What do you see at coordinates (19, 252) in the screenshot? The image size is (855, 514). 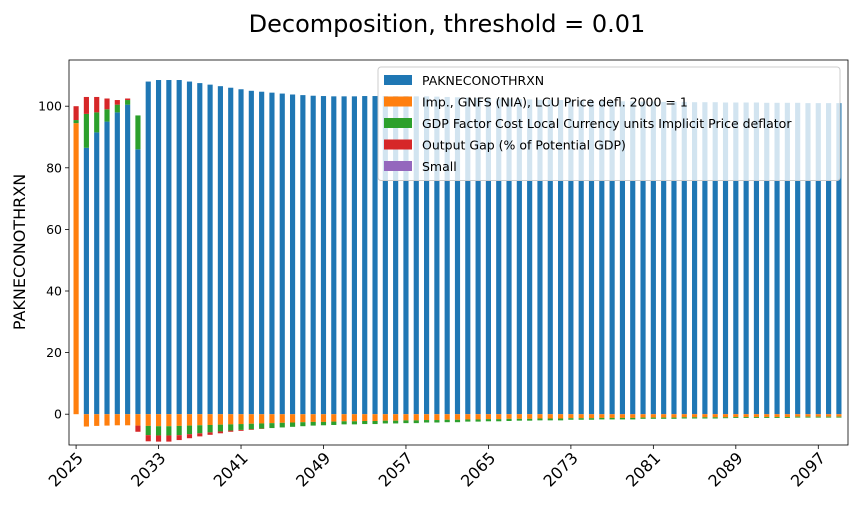 I see `y-axis-label: PAKNECONOTHRXN` at bounding box center [19, 252].